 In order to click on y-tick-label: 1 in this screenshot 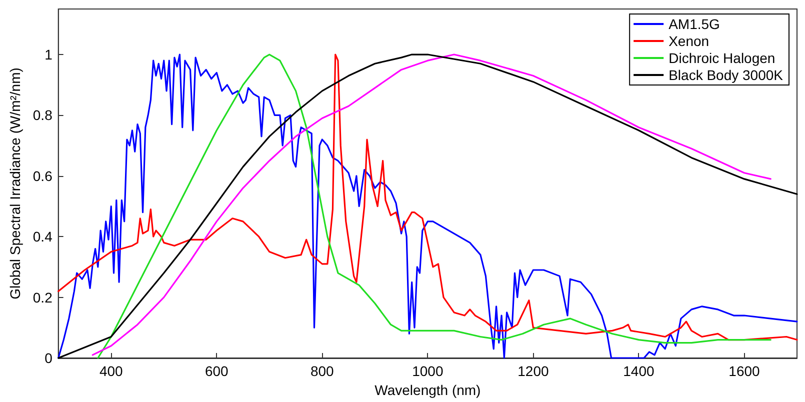, I will do `click(48, 54)`.